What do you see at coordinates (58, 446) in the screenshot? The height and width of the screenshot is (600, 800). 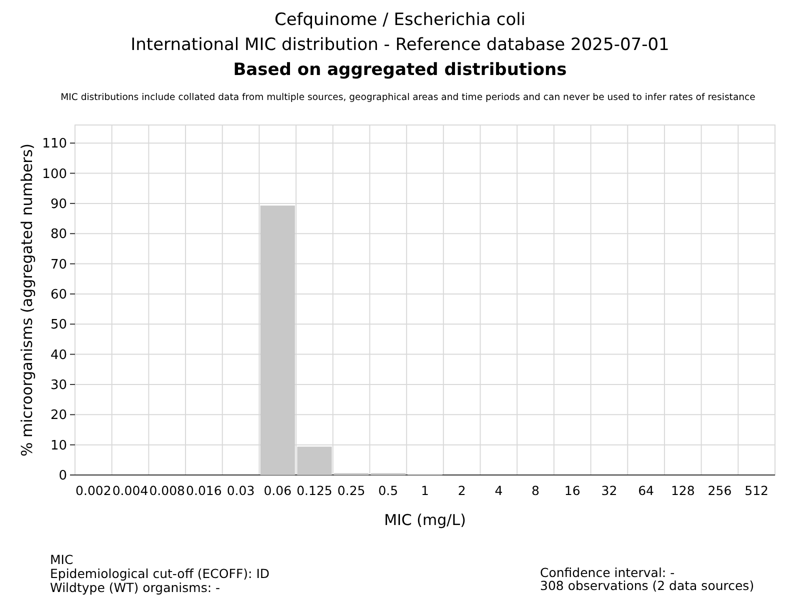 I see `y-tick-label: 10` at bounding box center [58, 446].